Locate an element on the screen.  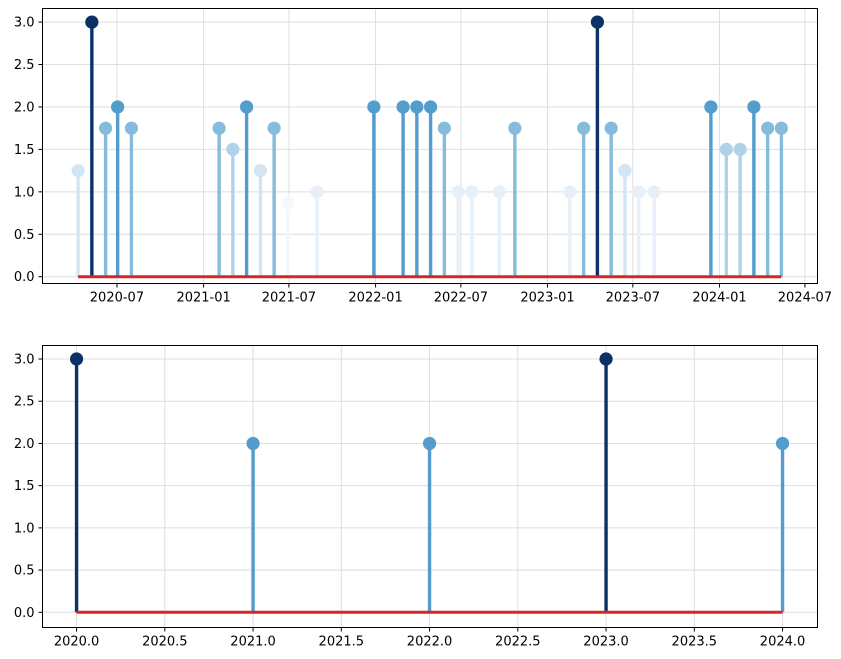
x-tick-label: 2020.0 is located at coordinates (77, 642).